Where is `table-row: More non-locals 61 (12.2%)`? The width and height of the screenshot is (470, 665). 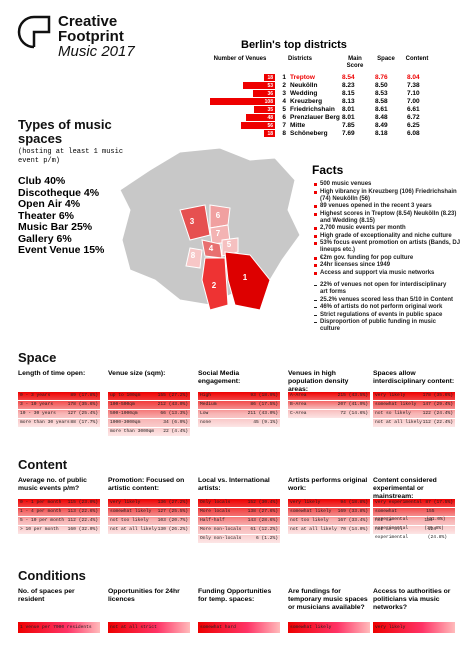 table-row: More non-locals 61 (12.2%) is located at coordinates (239, 530).